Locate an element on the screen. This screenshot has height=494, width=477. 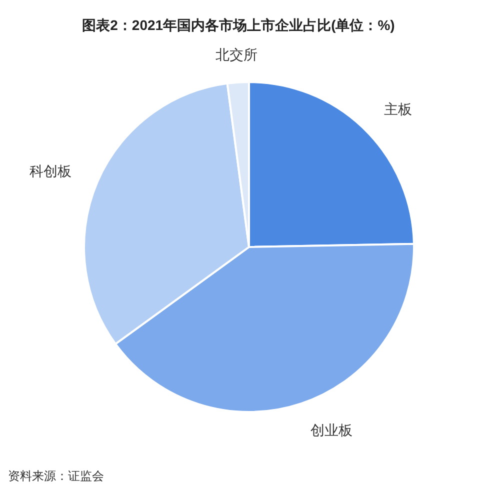
text: 资料来源：证监会 is located at coordinates (56, 476).